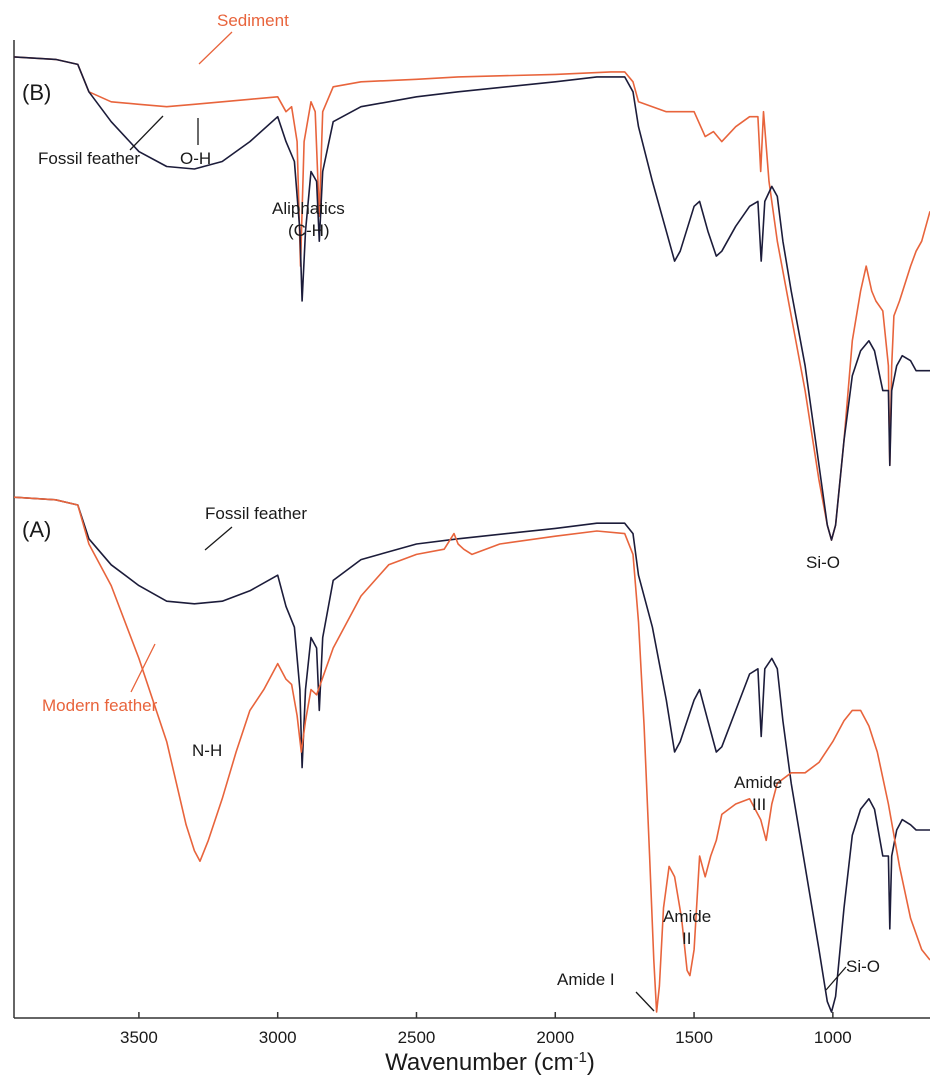  I want to click on annotation-si-o-upper: Si-O, so click(823, 562).